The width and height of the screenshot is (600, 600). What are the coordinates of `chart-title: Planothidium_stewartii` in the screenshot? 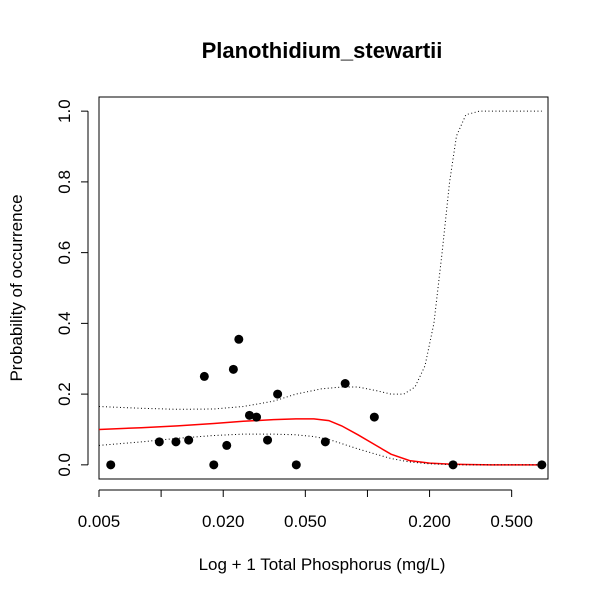 It's located at (322, 50).